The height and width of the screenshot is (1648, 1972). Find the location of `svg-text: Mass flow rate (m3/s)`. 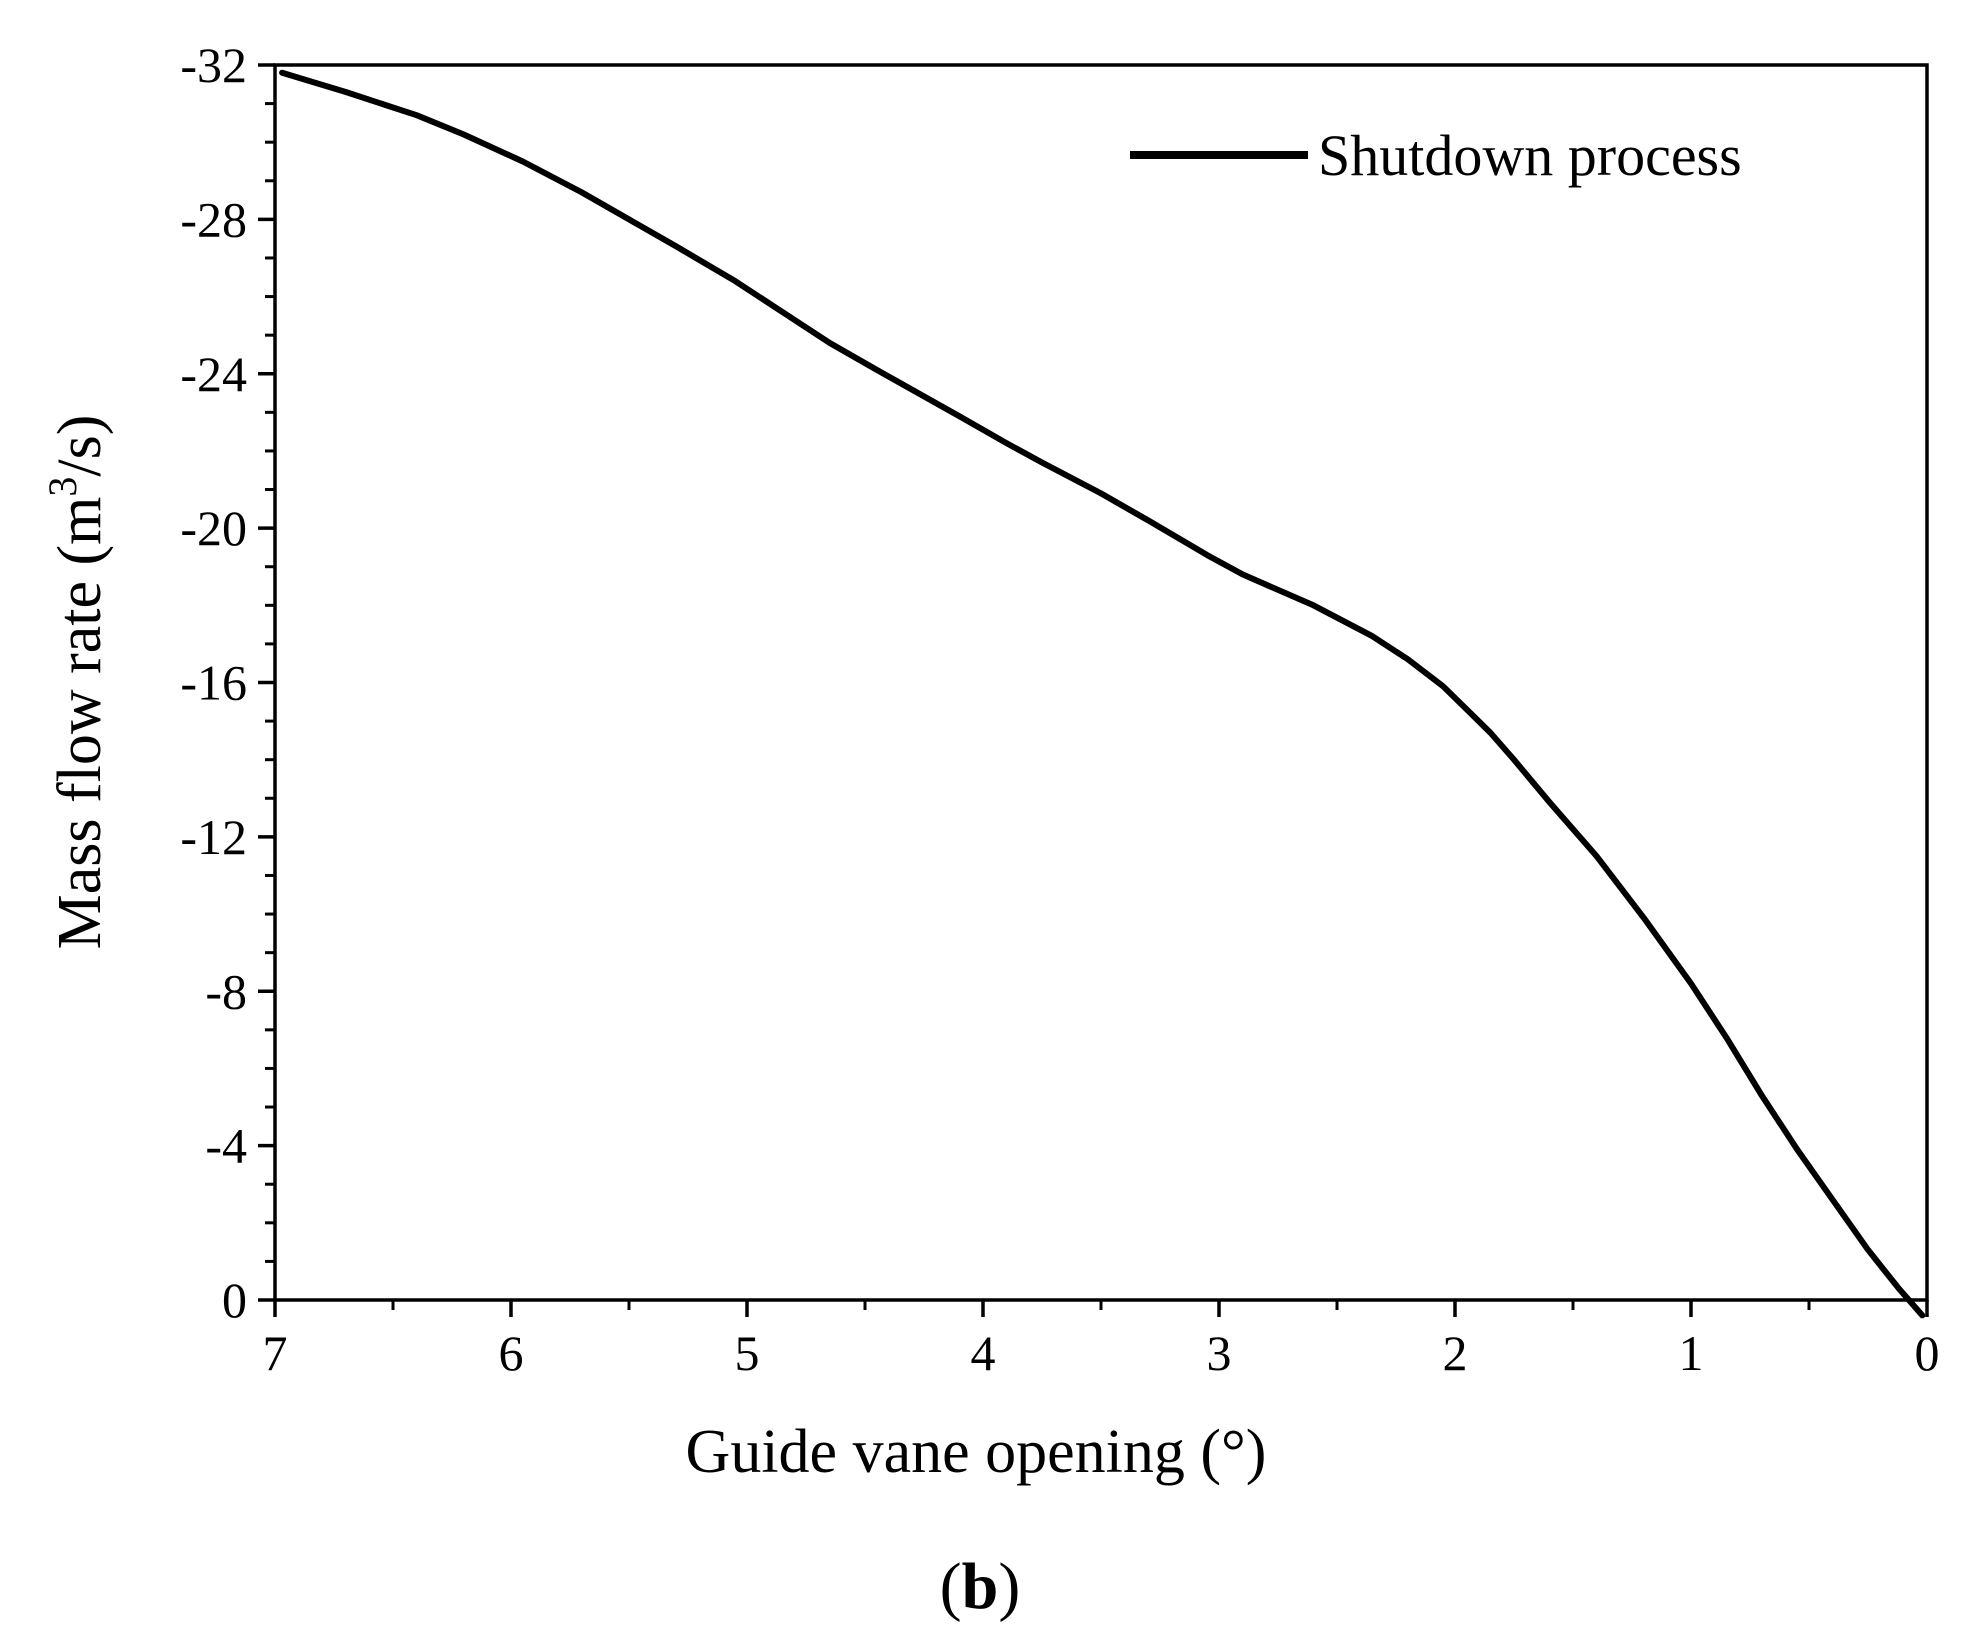

svg-text: Mass flow rate (m3/s) is located at coordinates (77, 682).